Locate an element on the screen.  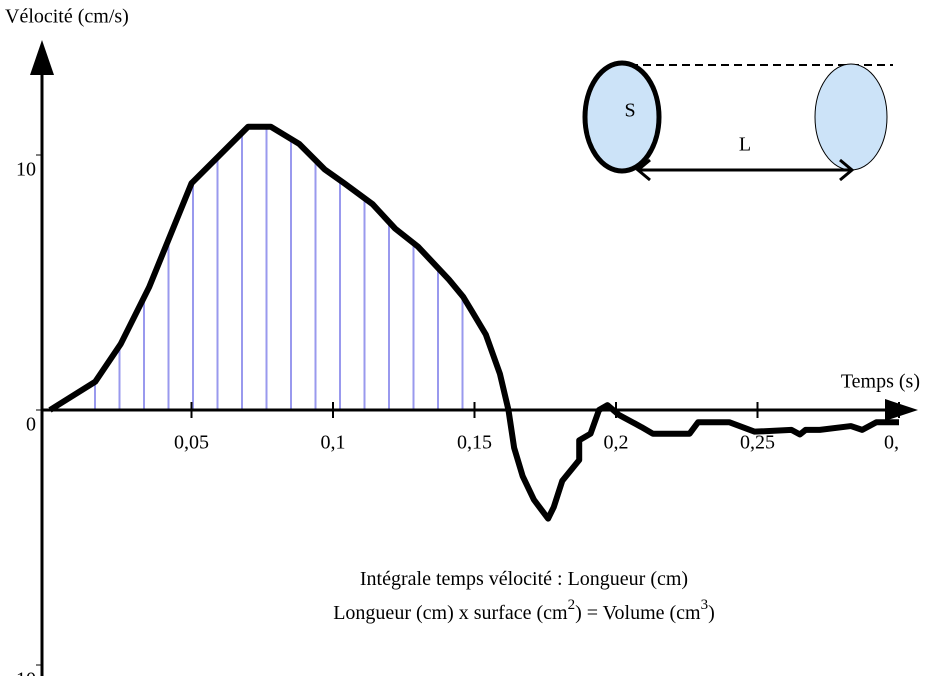
diagram-label: L is located at coordinates (745, 145).